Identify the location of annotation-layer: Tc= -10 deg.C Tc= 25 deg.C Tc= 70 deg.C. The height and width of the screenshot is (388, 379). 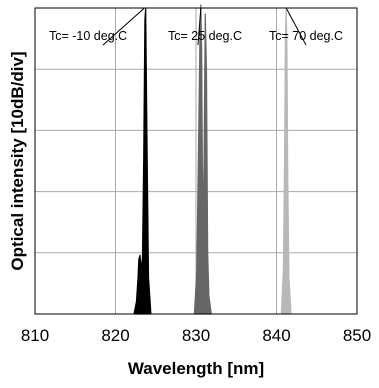
(196, 26).